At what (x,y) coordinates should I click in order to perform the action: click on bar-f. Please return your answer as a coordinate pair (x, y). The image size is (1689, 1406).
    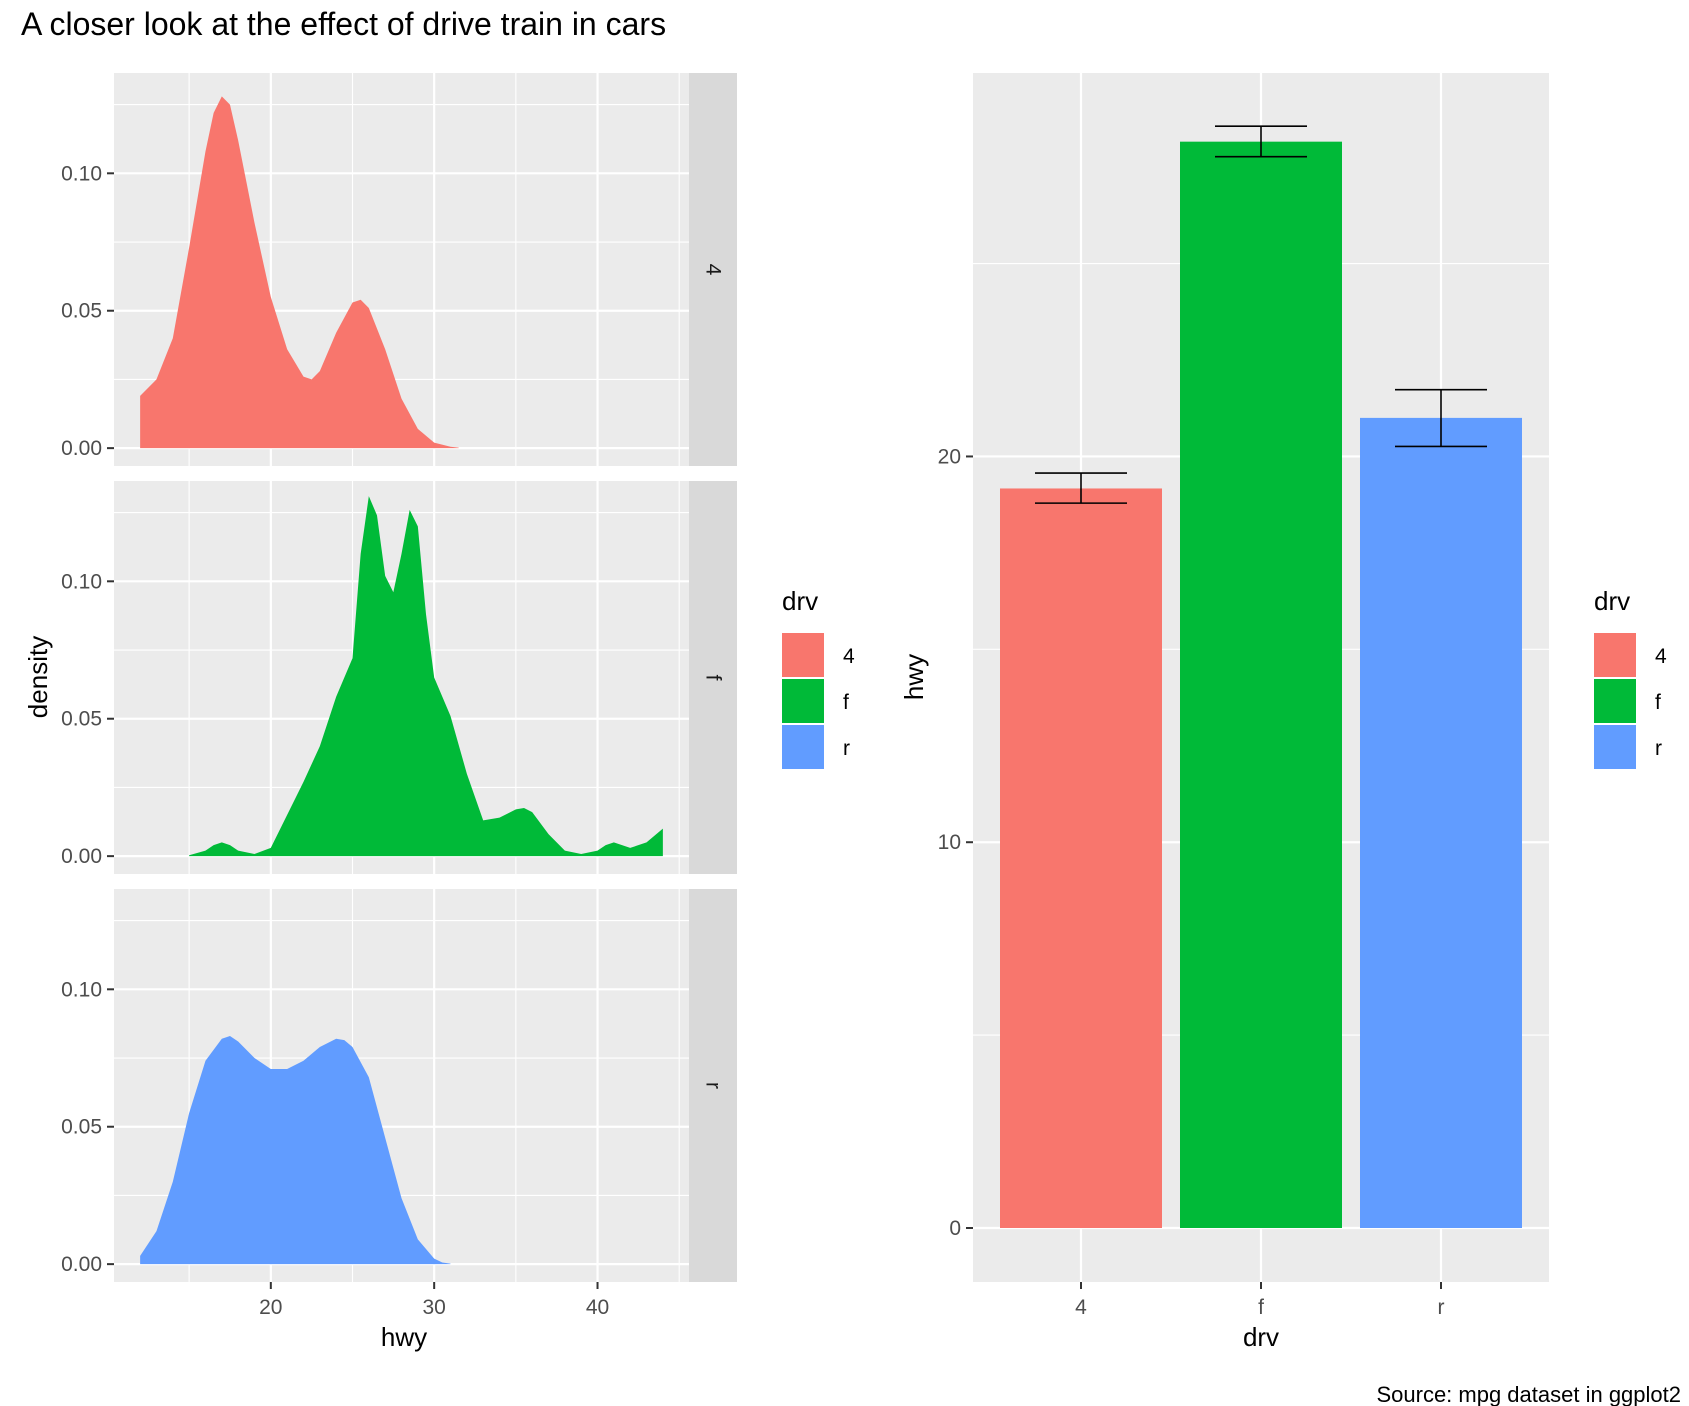
    Looking at the image, I should click on (1261, 684).